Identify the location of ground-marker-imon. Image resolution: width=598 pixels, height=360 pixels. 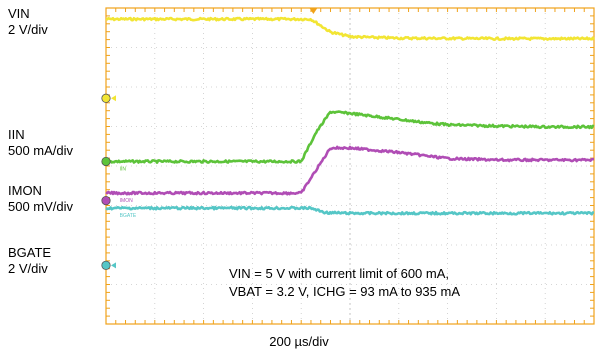
(106, 201).